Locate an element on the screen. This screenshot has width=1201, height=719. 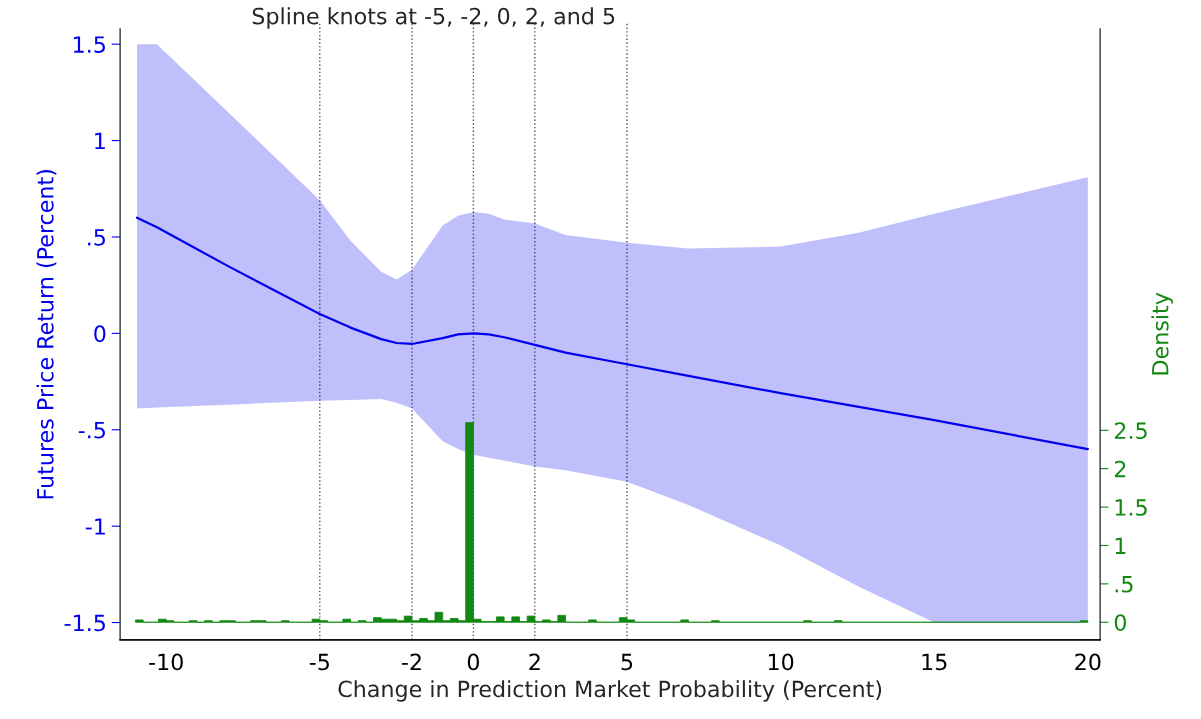
x-tick-label: 15 is located at coordinates (934, 662).